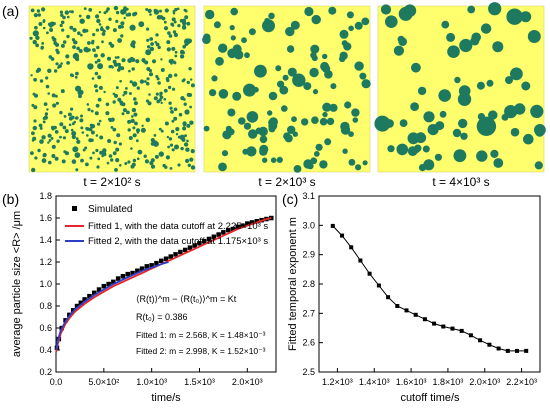 This screenshot has width=550, height=409. I want to click on chart-c-ytick-label: 2.7, so click(308, 313).